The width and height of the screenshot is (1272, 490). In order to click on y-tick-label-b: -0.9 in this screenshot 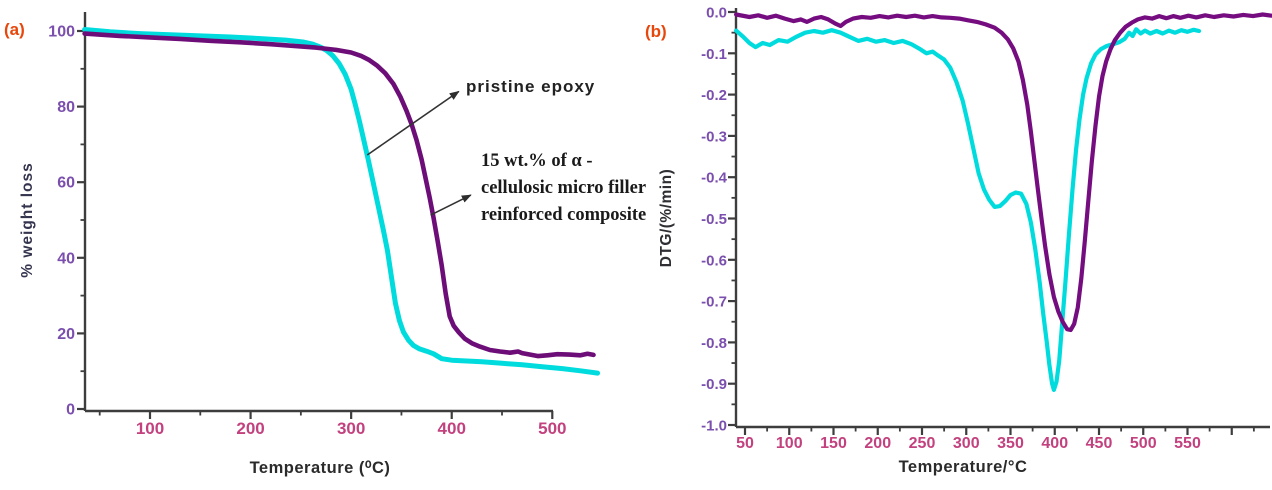, I will do `click(714, 384)`.